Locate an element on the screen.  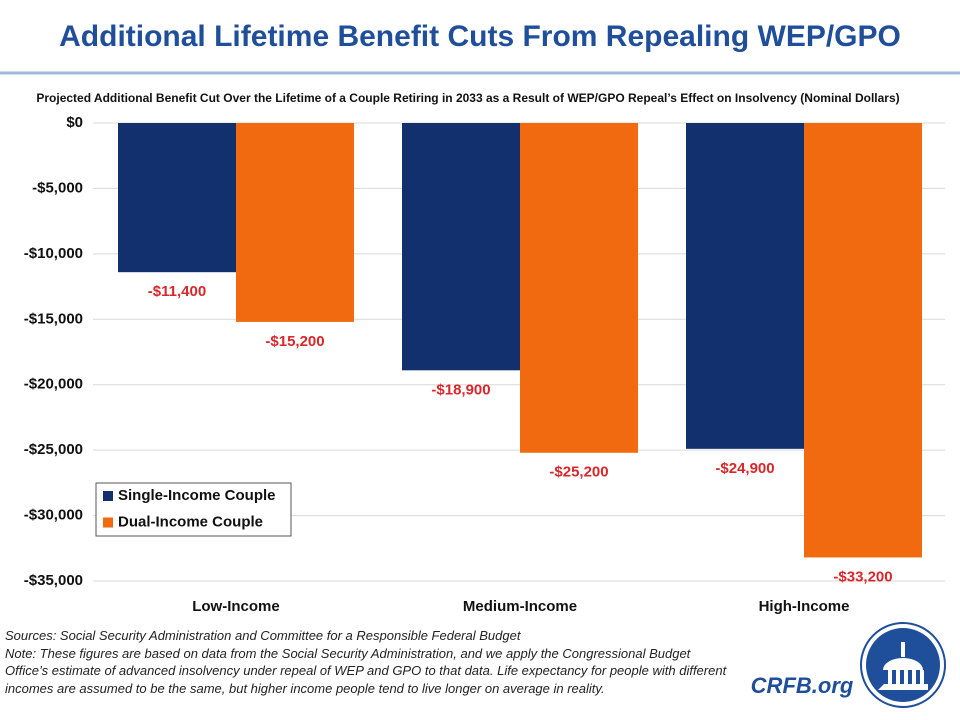
logo-capitol is located at coordinates (903, 666).